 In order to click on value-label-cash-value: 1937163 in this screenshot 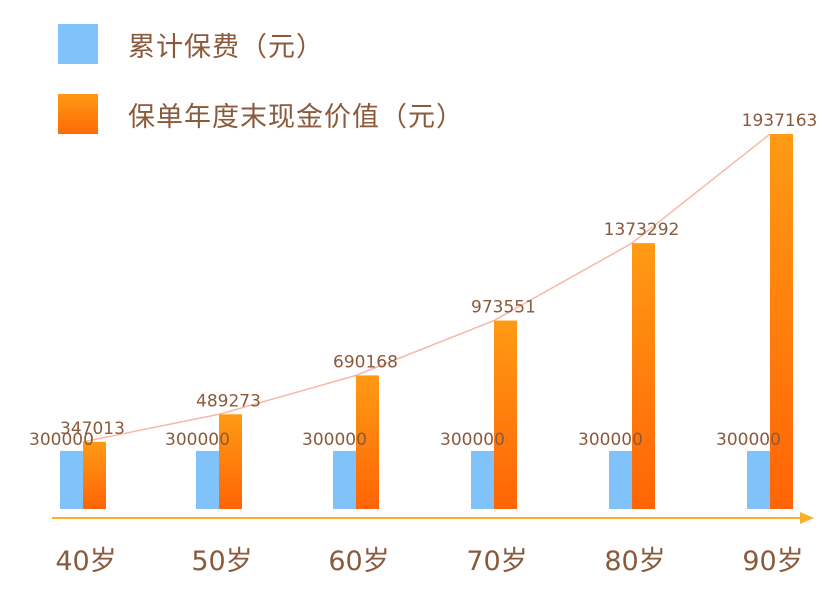, I will do `click(780, 121)`.